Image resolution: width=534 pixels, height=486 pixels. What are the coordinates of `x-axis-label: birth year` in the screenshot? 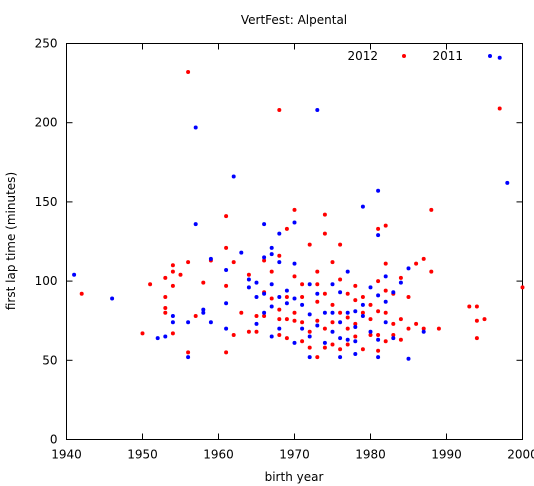 It's located at (294, 477).